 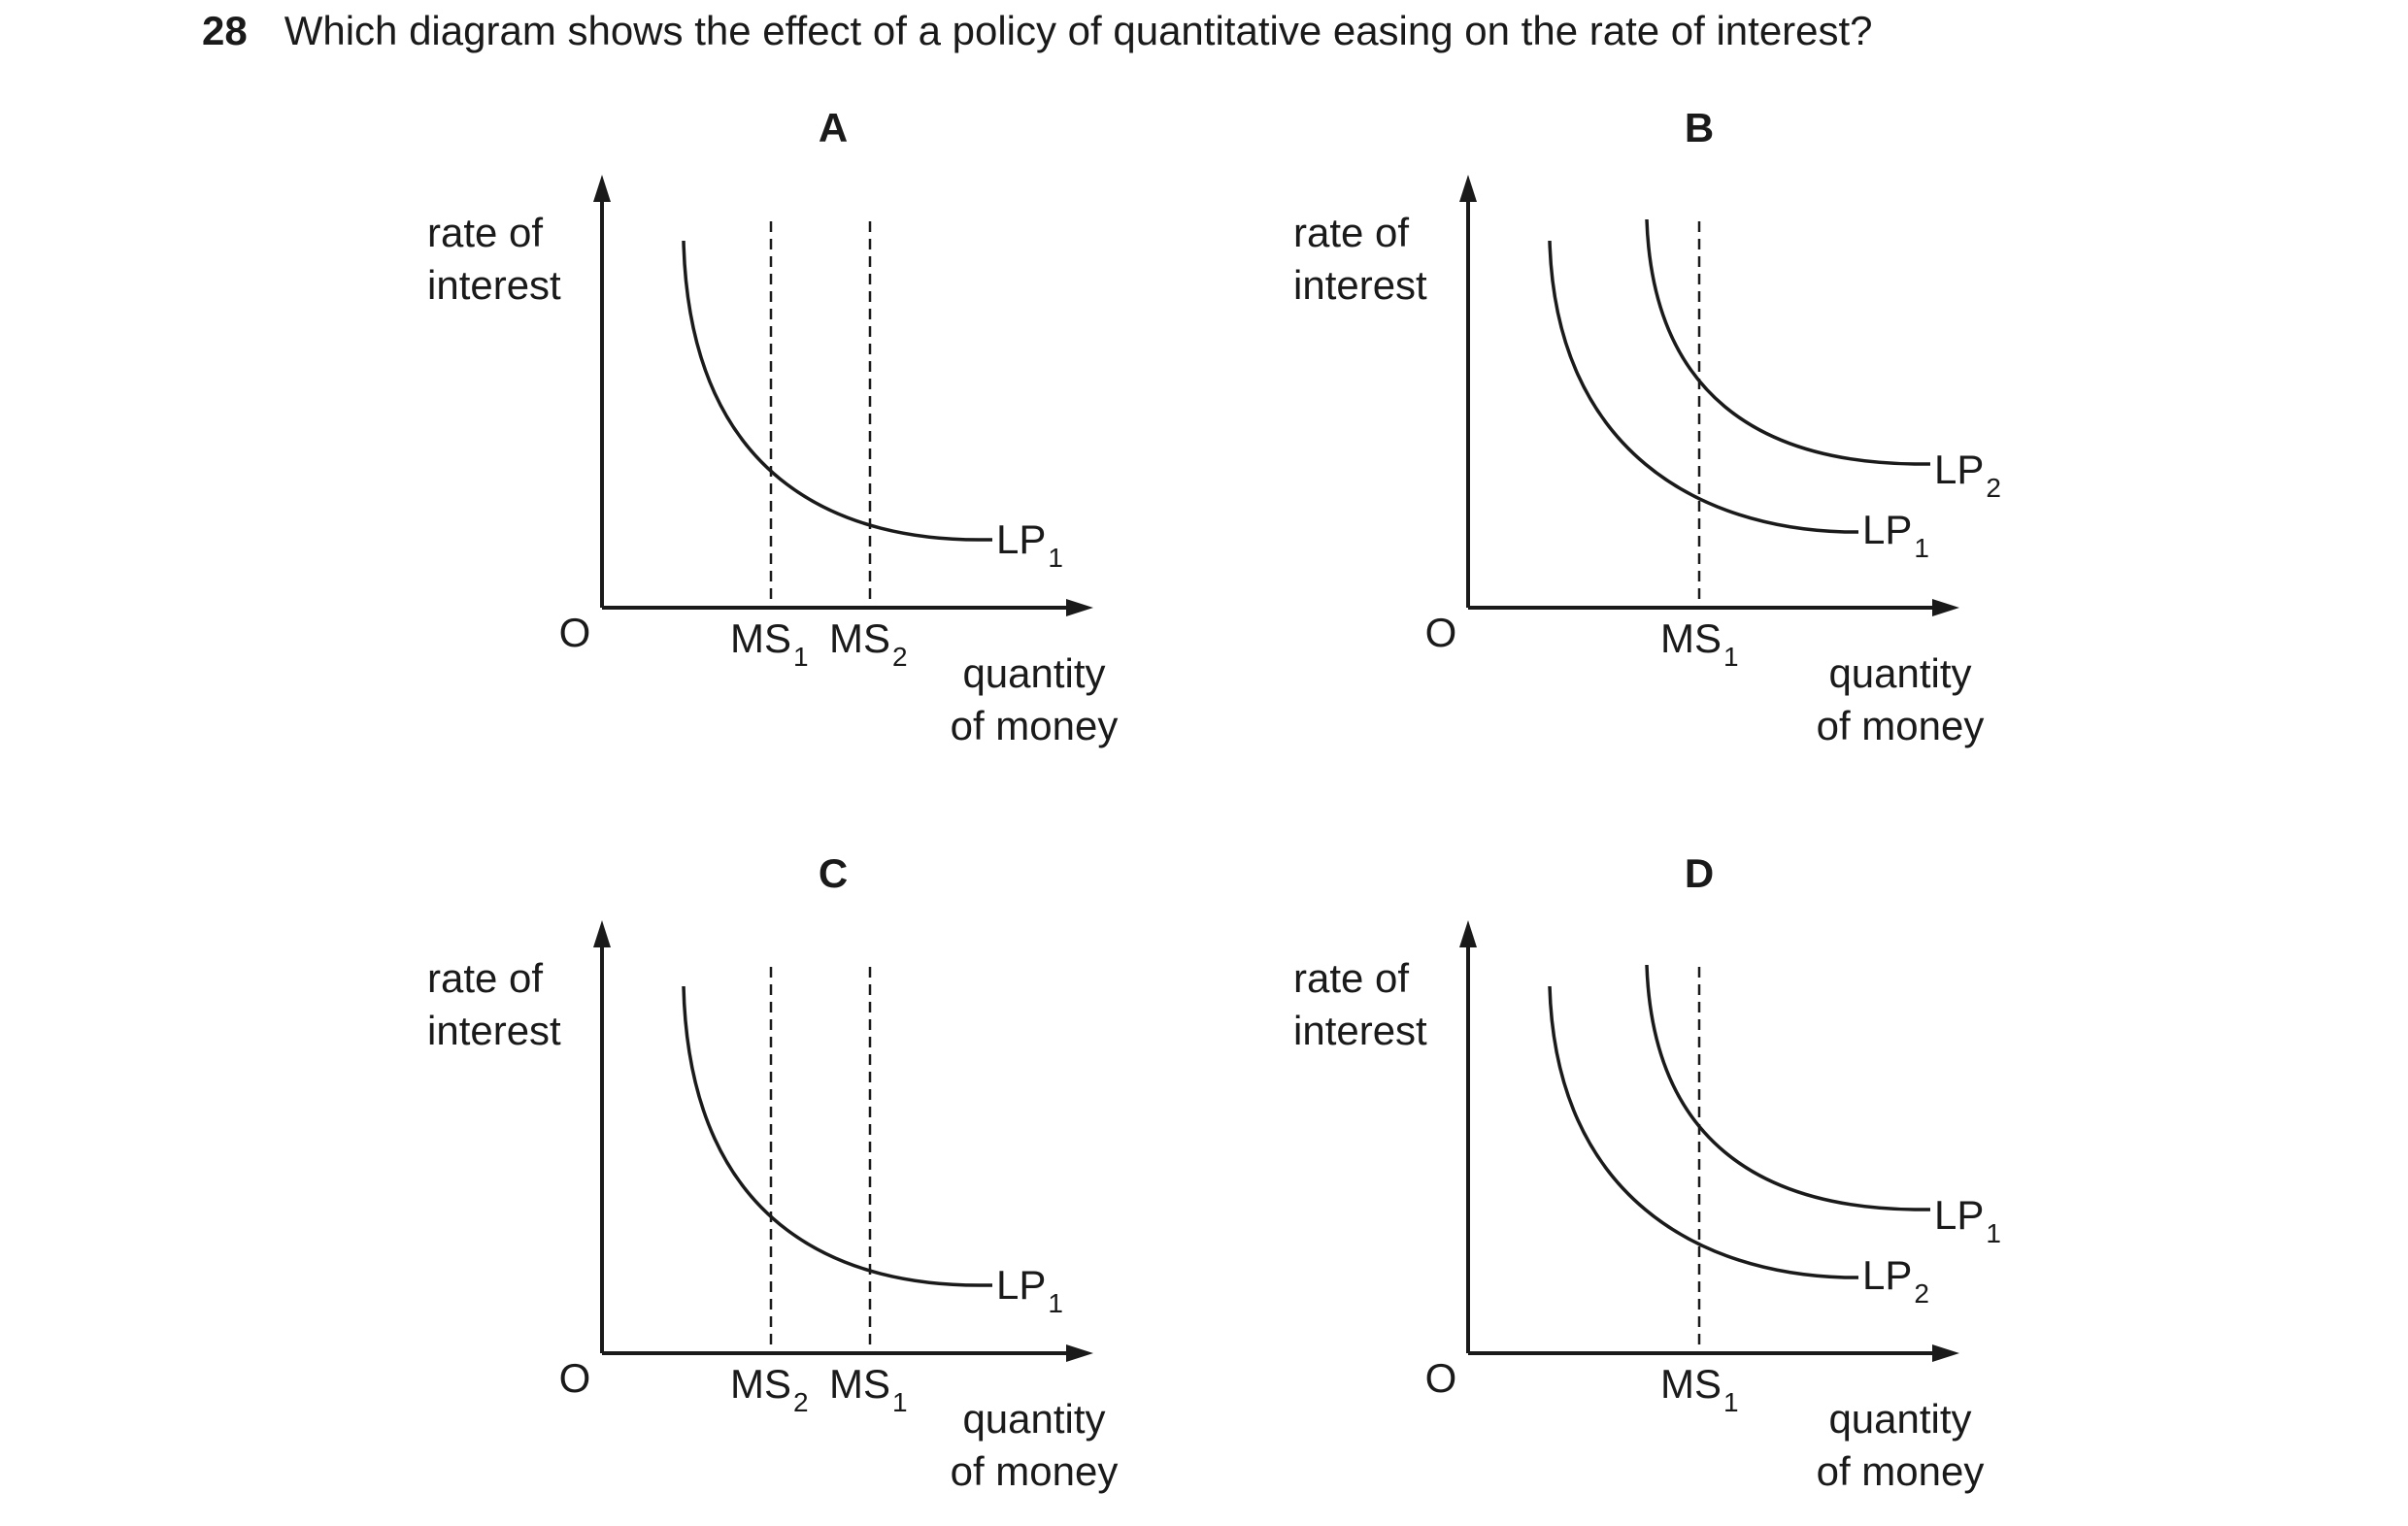 What do you see at coordinates (1700, 873) in the screenshot?
I see `panel-letter: D` at bounding box center [1700, 873].